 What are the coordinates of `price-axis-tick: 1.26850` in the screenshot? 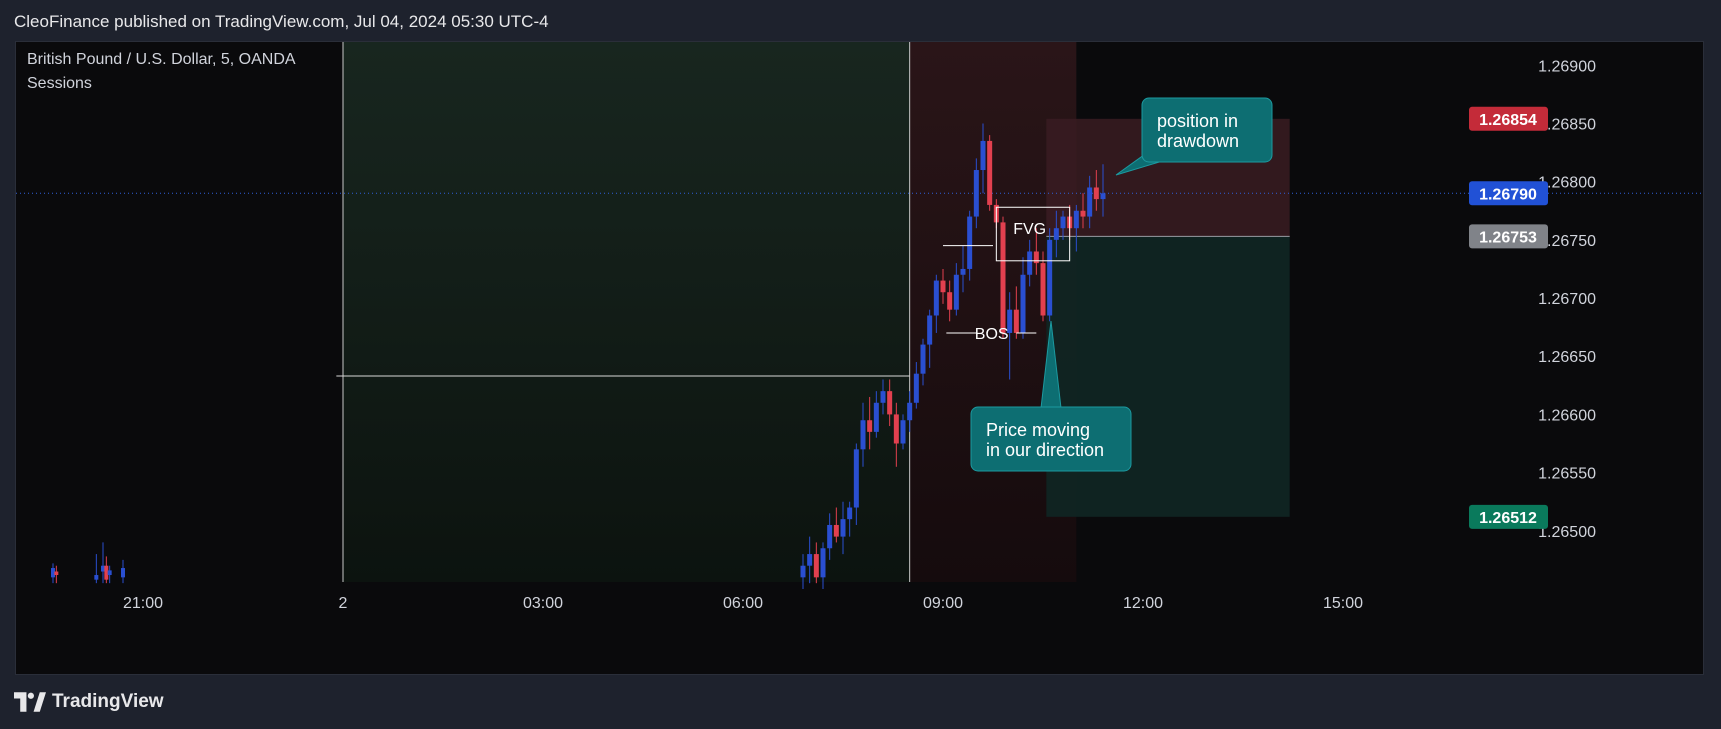 It's located at (1567, 124).